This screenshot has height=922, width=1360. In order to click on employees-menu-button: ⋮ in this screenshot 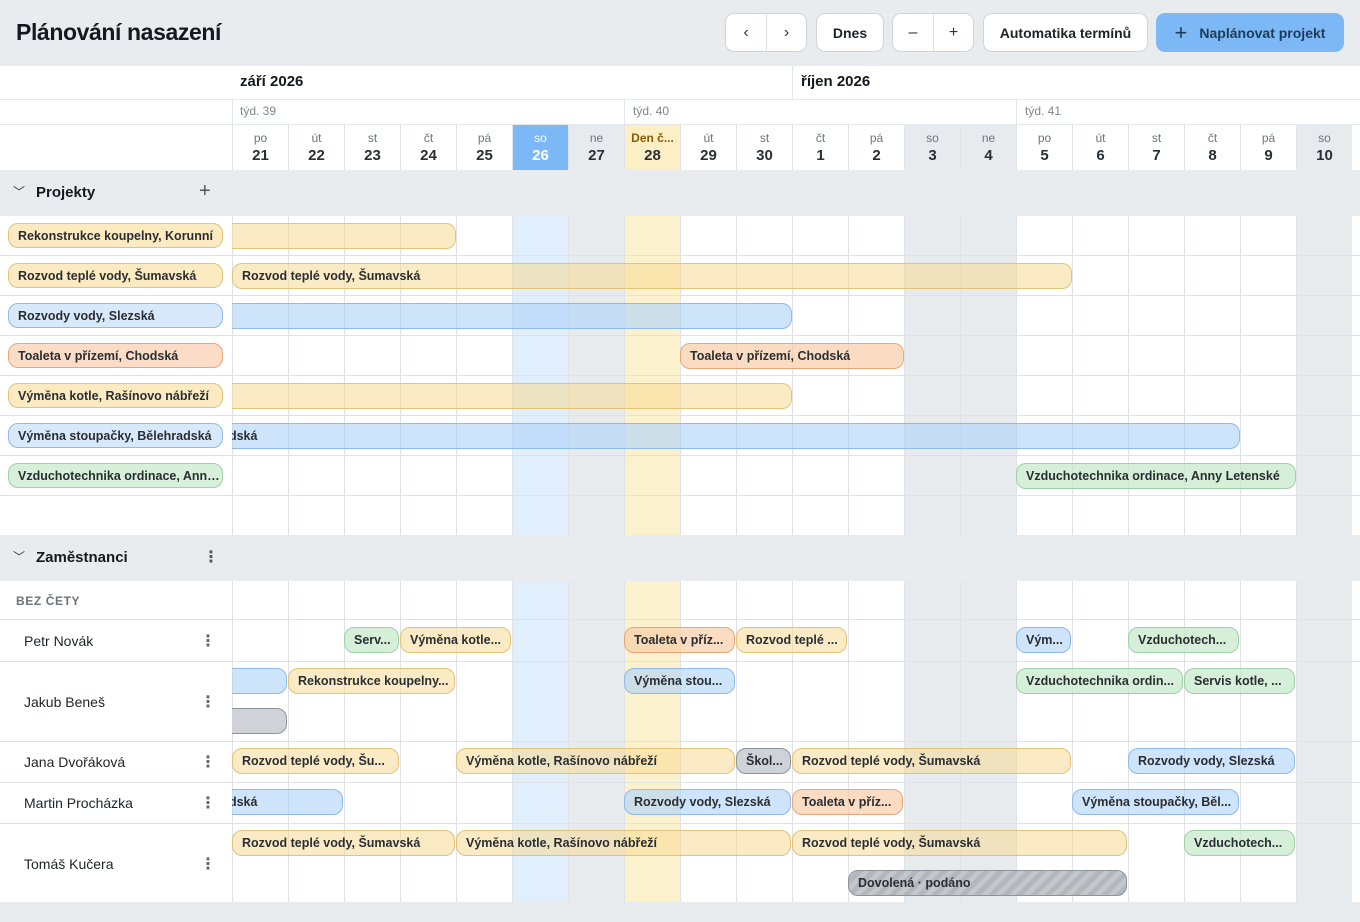, I will do `click(211, 557)`.